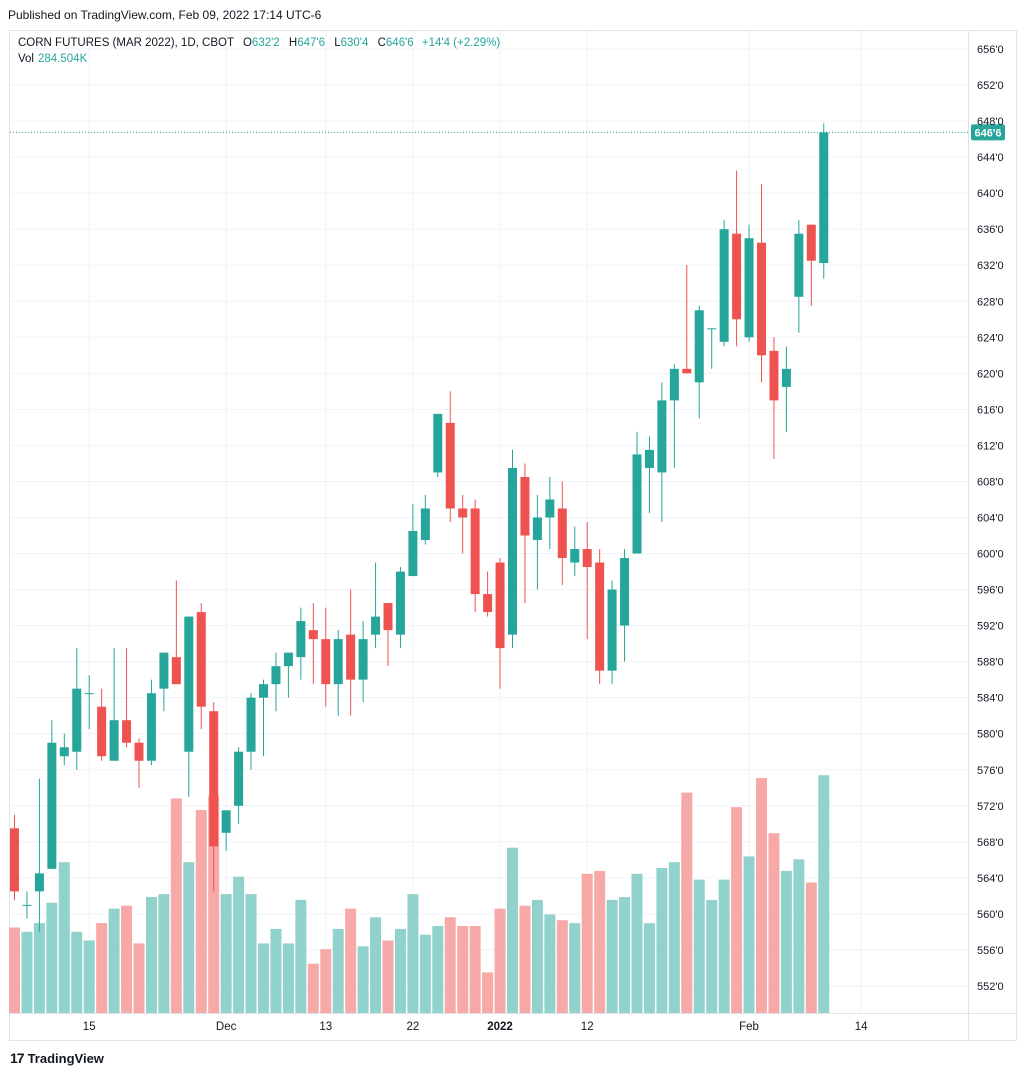  What do you see at coordinates (57, 1058) in the screenshot?
I see `tradingview-logo: 17 TradingView` at bounding box center [57, 1058].